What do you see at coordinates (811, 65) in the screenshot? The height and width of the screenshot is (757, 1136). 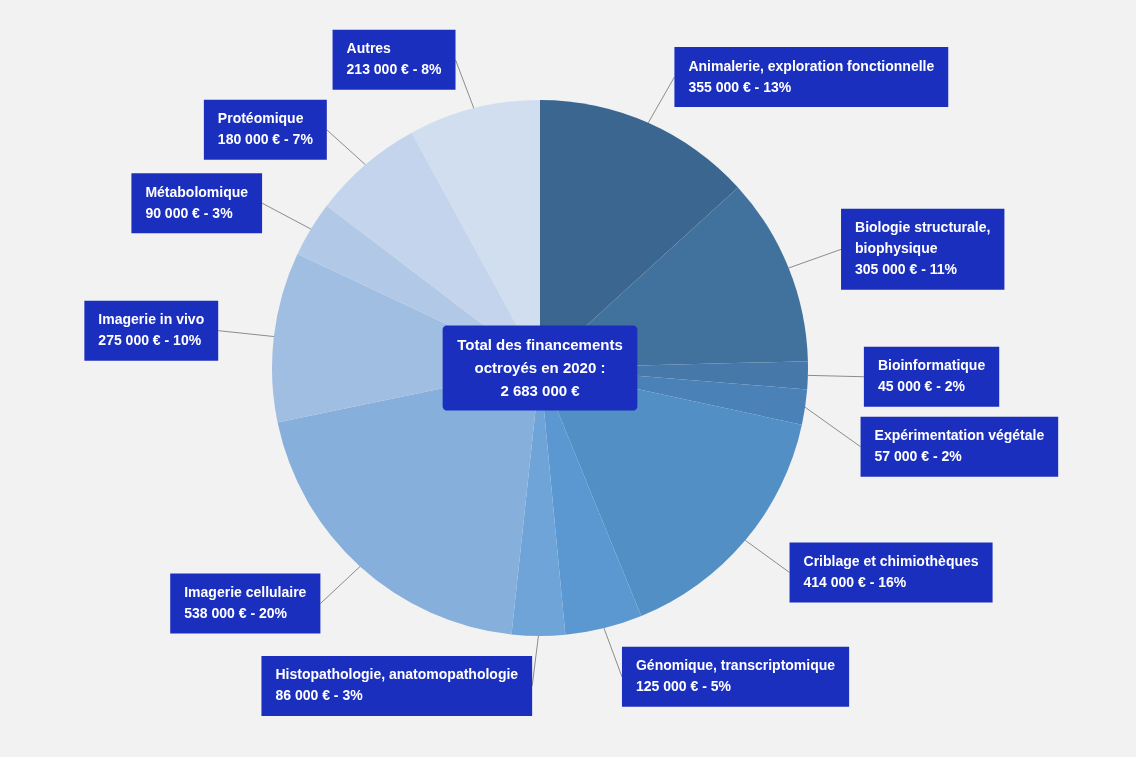 I see `slice-label: Animalerie, exploration fonctionnelle` at bounding box center [811, 65].